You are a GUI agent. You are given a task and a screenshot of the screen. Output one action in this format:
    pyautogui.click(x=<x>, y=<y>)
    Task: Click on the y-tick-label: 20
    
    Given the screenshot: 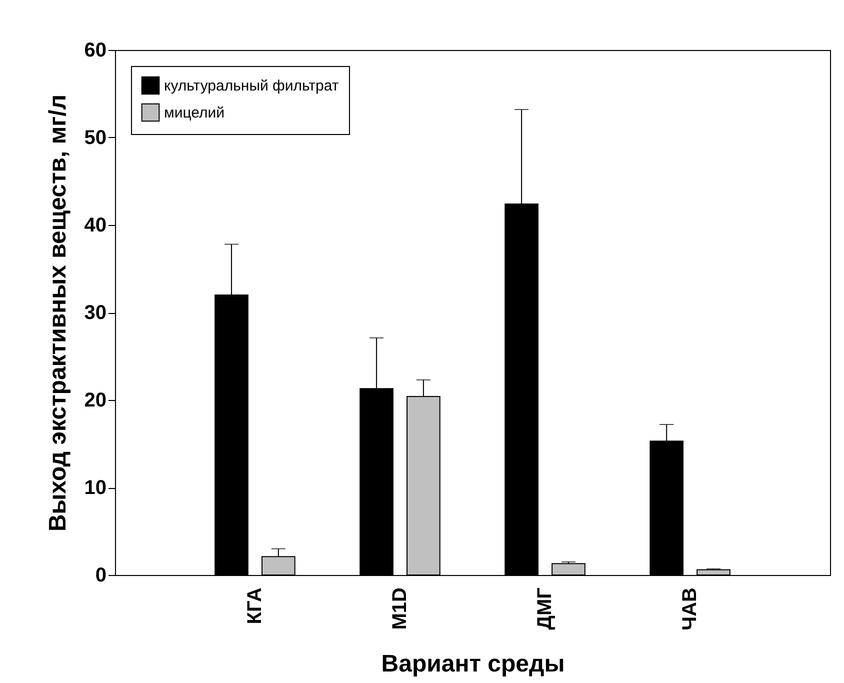 What is the action you would take?
    pyautogui.click(x=95, y=401)
    